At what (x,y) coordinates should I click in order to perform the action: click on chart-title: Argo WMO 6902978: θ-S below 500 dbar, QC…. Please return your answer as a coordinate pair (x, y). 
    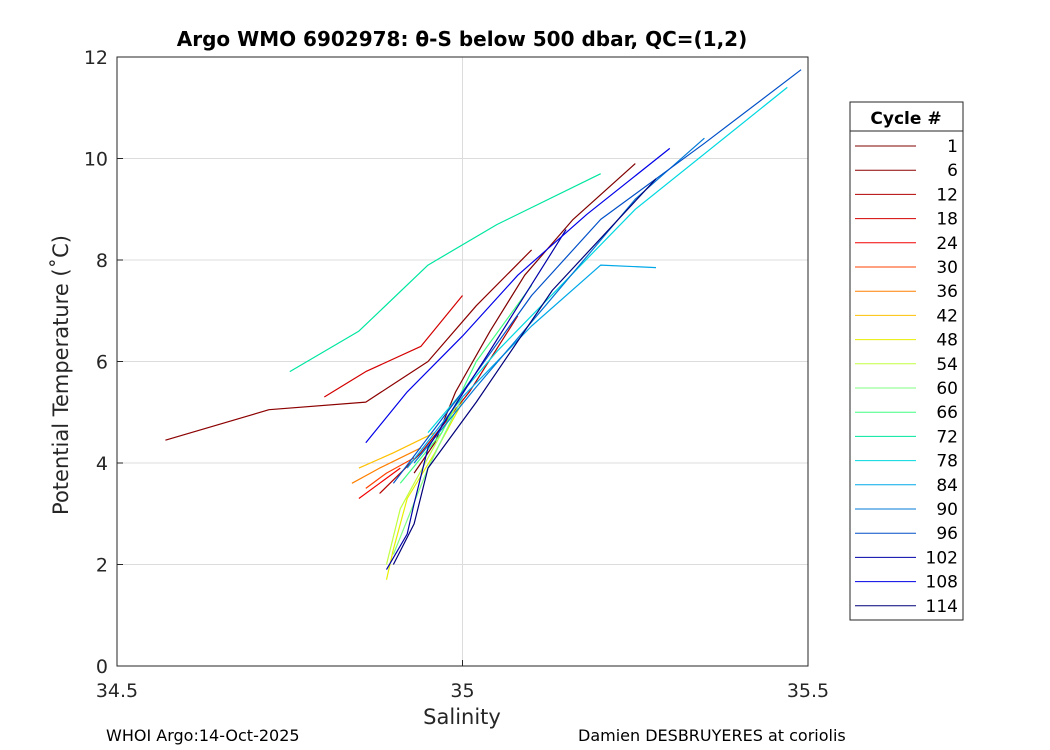
    Looking at the image, I should click on (462, 39).